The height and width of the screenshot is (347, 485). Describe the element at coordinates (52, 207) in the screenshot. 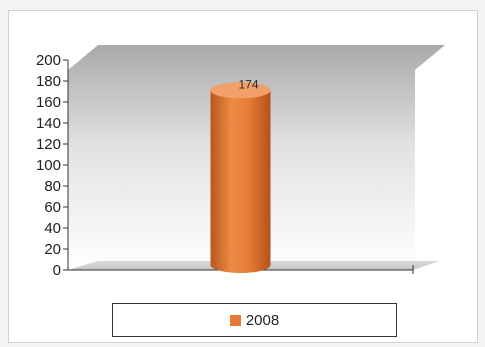

I see `y-tick-label: 60` at that location.